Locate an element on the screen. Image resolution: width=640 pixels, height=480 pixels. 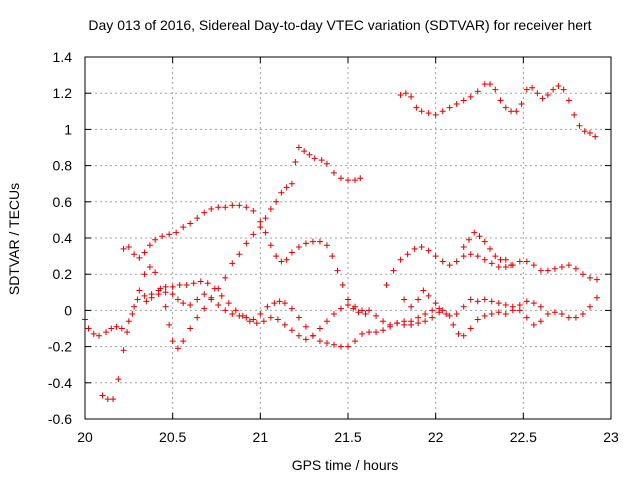
x-tick-label: 22 is located at coordinates (436, 437).